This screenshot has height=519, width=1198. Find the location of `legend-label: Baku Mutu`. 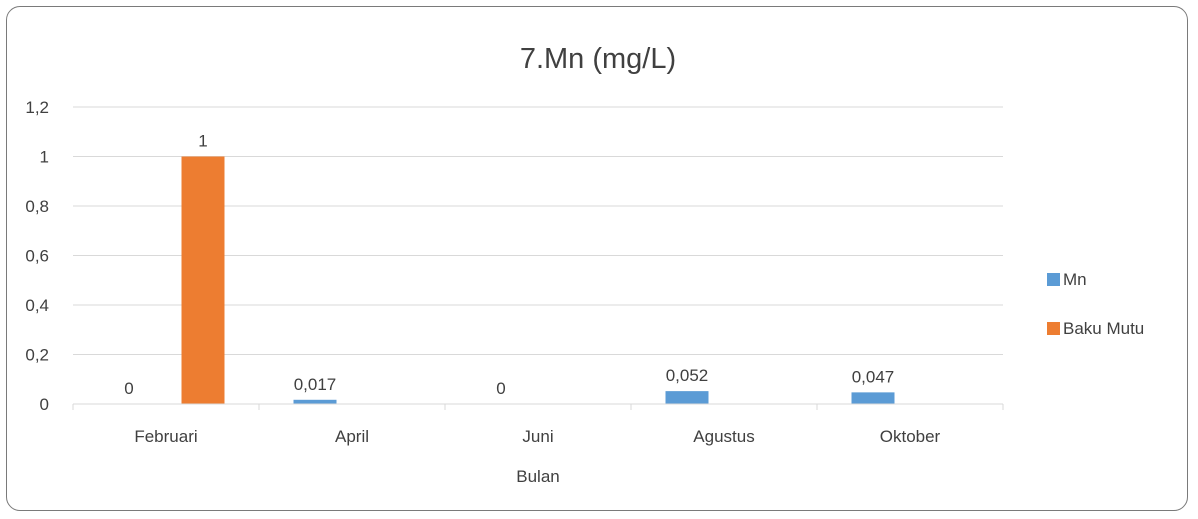

legend-label: Baku Mutu is located at coordinates (1103, 328).